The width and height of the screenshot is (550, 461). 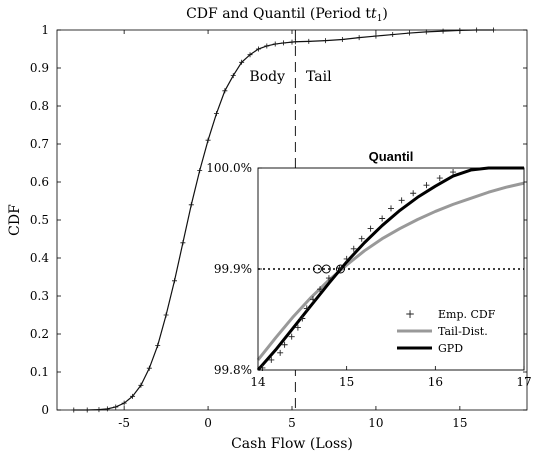 I want to click on main-y-tick-label: 0.1, so click(x=39, y=372).